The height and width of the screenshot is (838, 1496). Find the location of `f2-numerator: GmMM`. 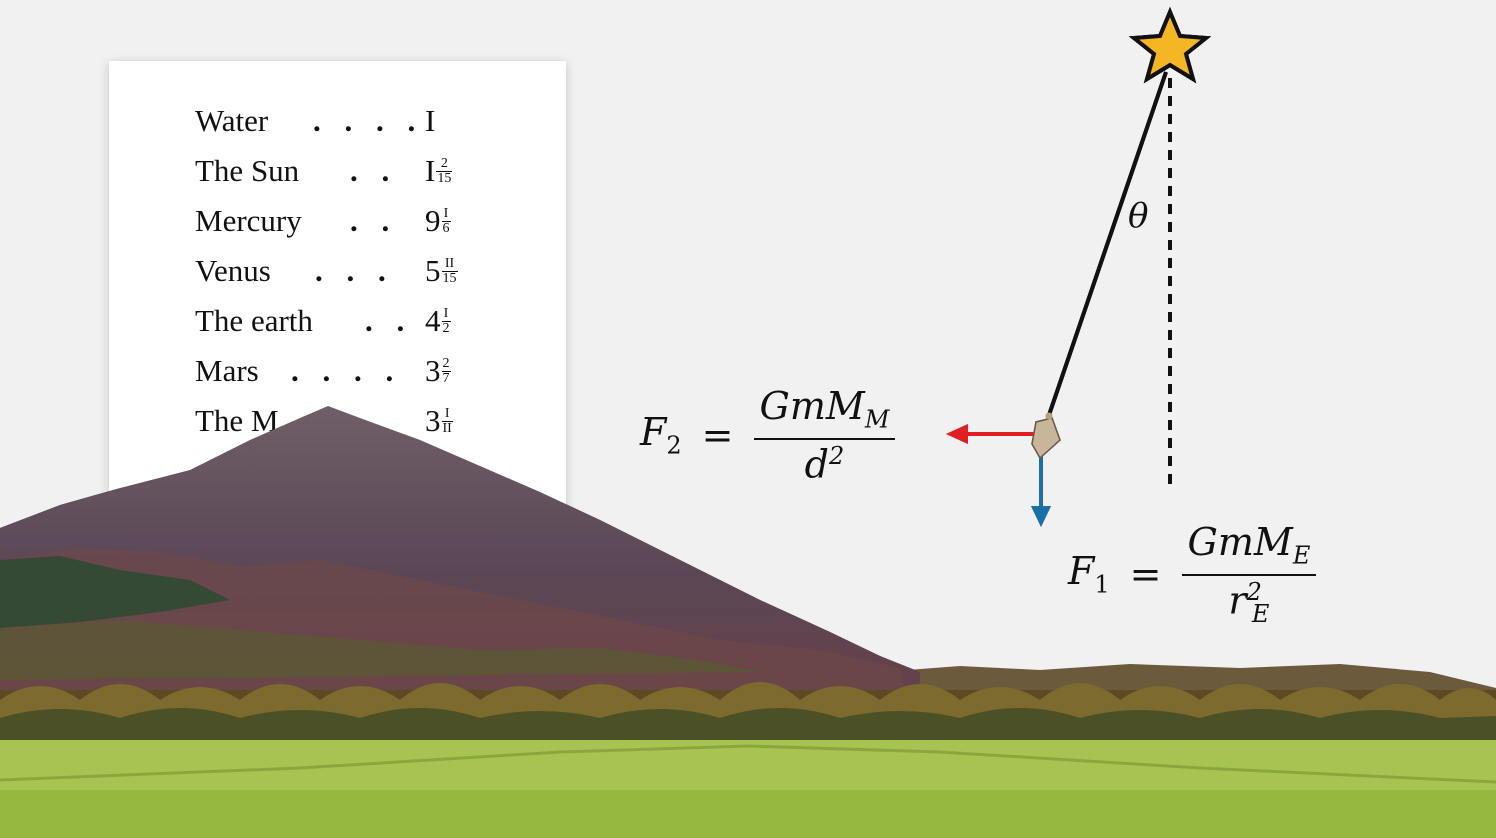

f2-numerator: GmMM is located at coordinates (824, 412).